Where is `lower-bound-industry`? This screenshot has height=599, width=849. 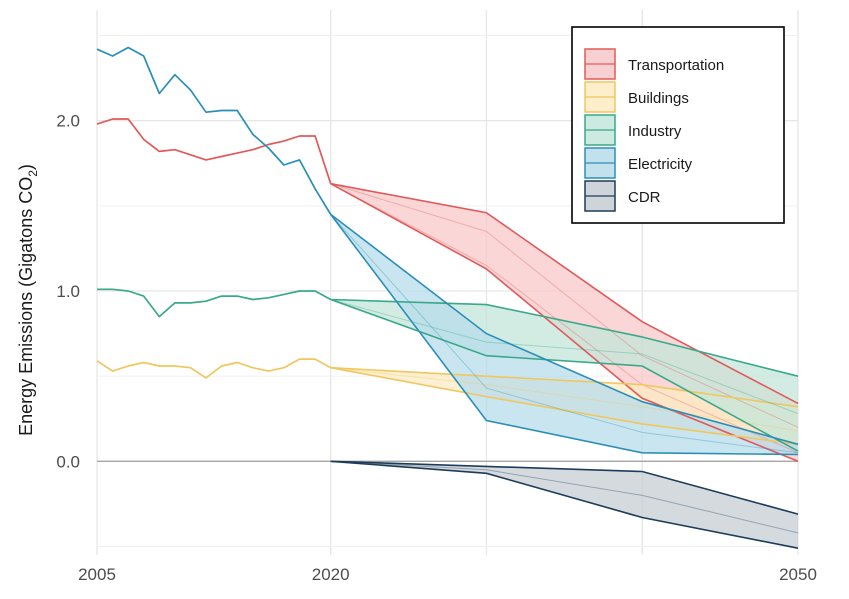
lower-bound-industry is located at coordinates (564, 375).